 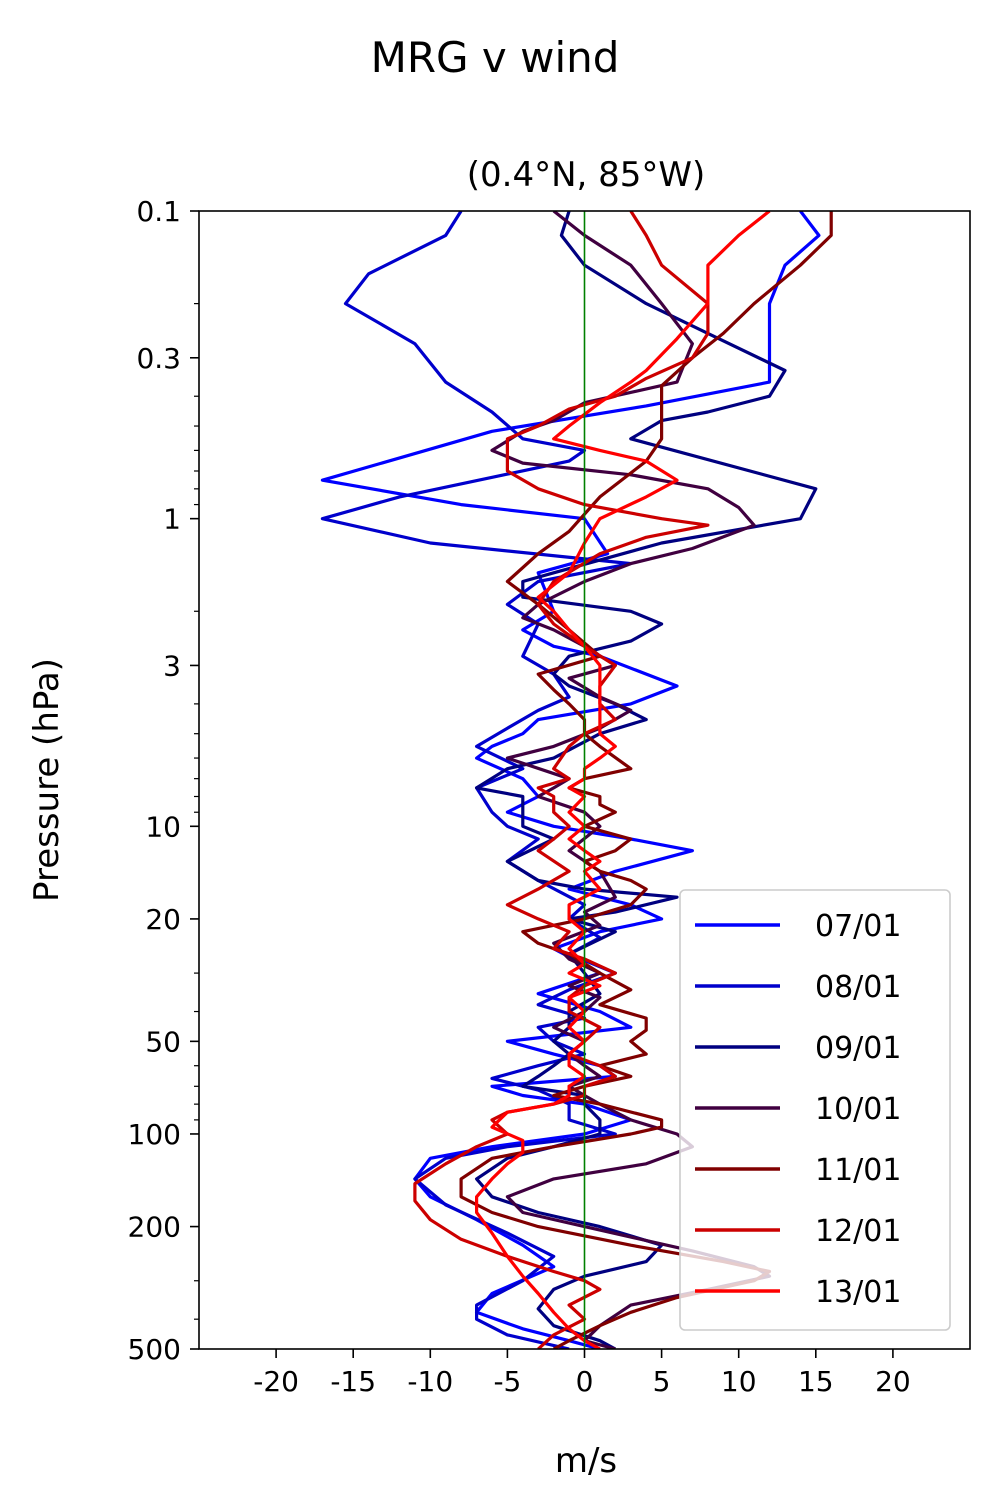 I want to click on y-tick-label: 20, so click(x=163, y=919).